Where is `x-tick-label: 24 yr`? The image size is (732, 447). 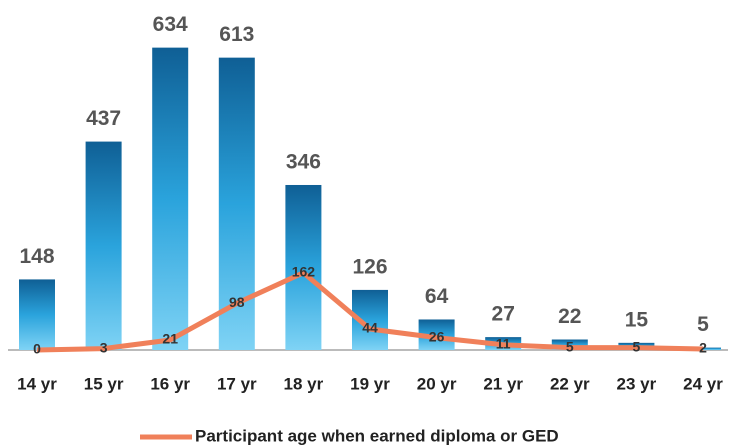 x-tick-label: 24 yr is located at coordinates (703, 383).